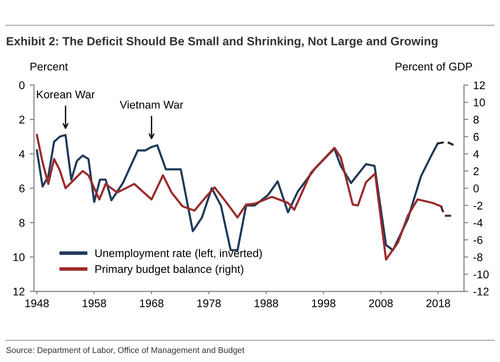  Describe the element at coordinates (21, 188) in the screenshot. I see `y-tick-label: 6` at that location.